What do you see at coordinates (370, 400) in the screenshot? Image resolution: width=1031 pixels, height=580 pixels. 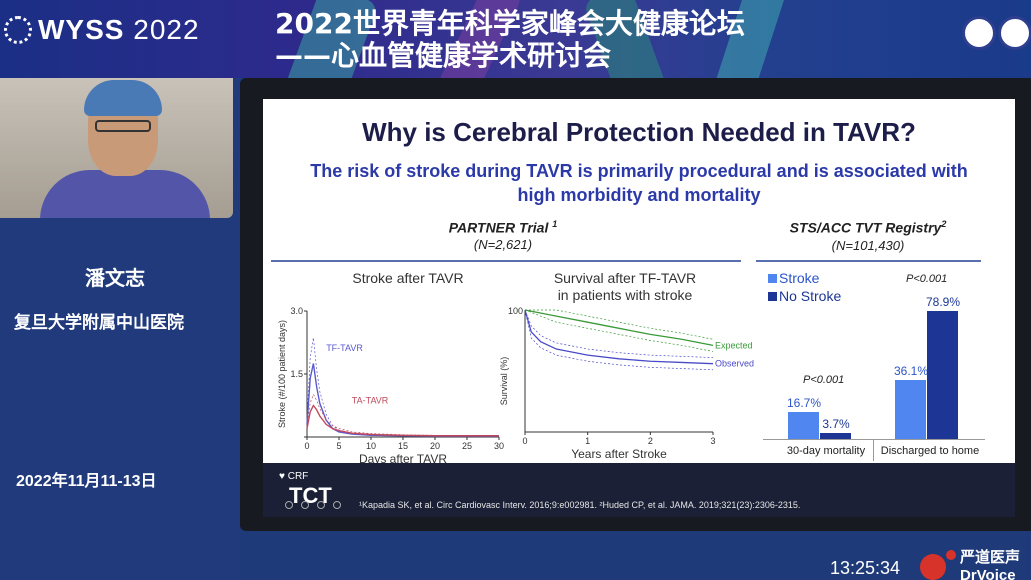 I see `series-label-ta-tavr: TA-TAVR` at bounding box center [370, 400].